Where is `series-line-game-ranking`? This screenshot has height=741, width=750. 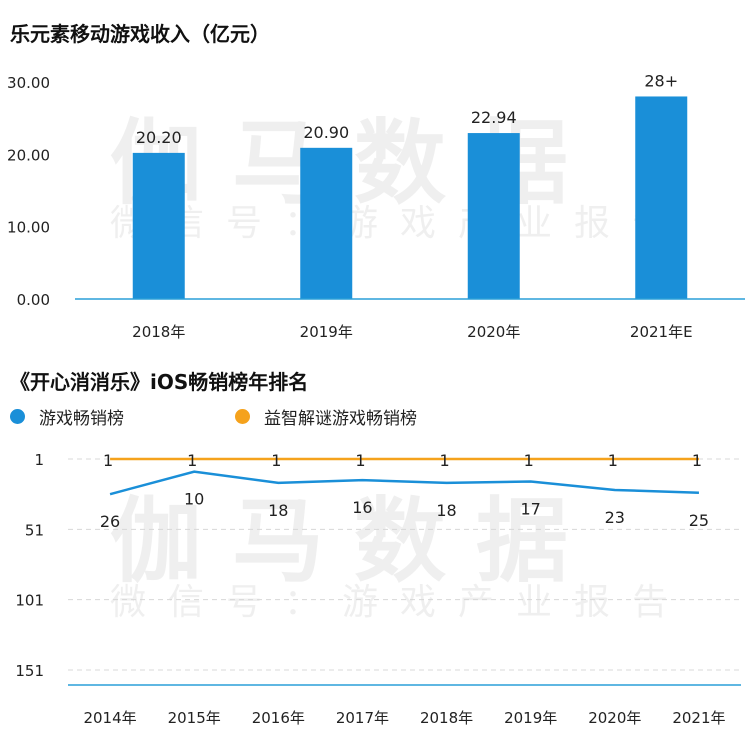 series-line-game-ranking is located at coordinates (404, 483).